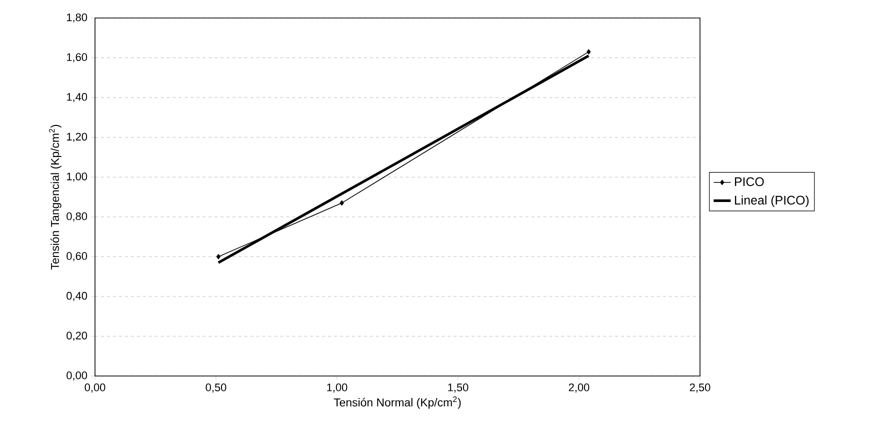 This screenshot has width=881, height=422. Describe the element at coordinates (77, 18) in the screenshot. I see `y-tick-label: 1,80` at that location.